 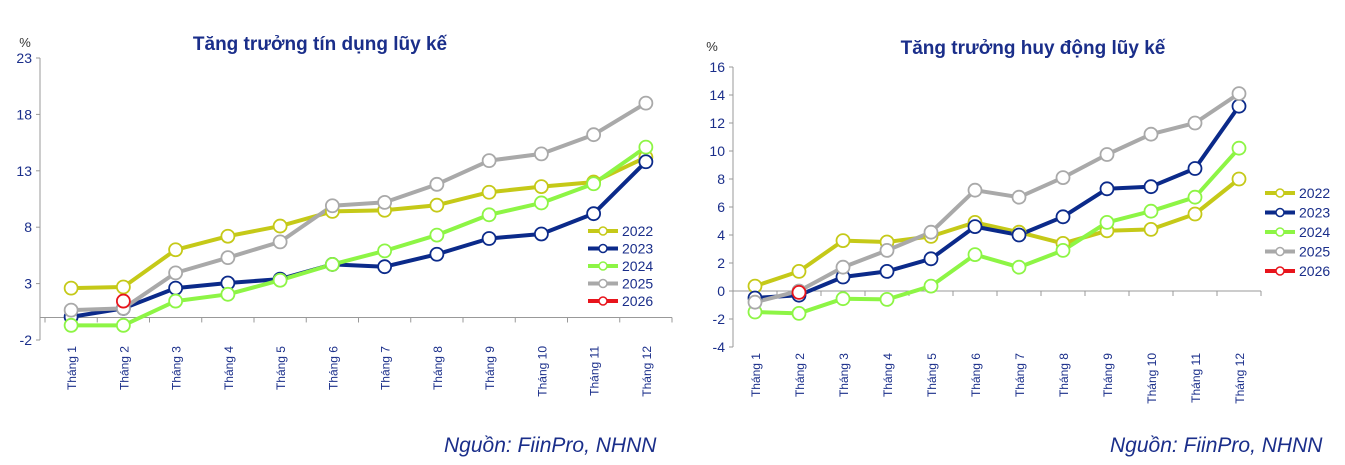 What do you see at coordinates (24, 114) in the screenshot?
I see `y-tick-label: 18` at bounding box center [24, 114].